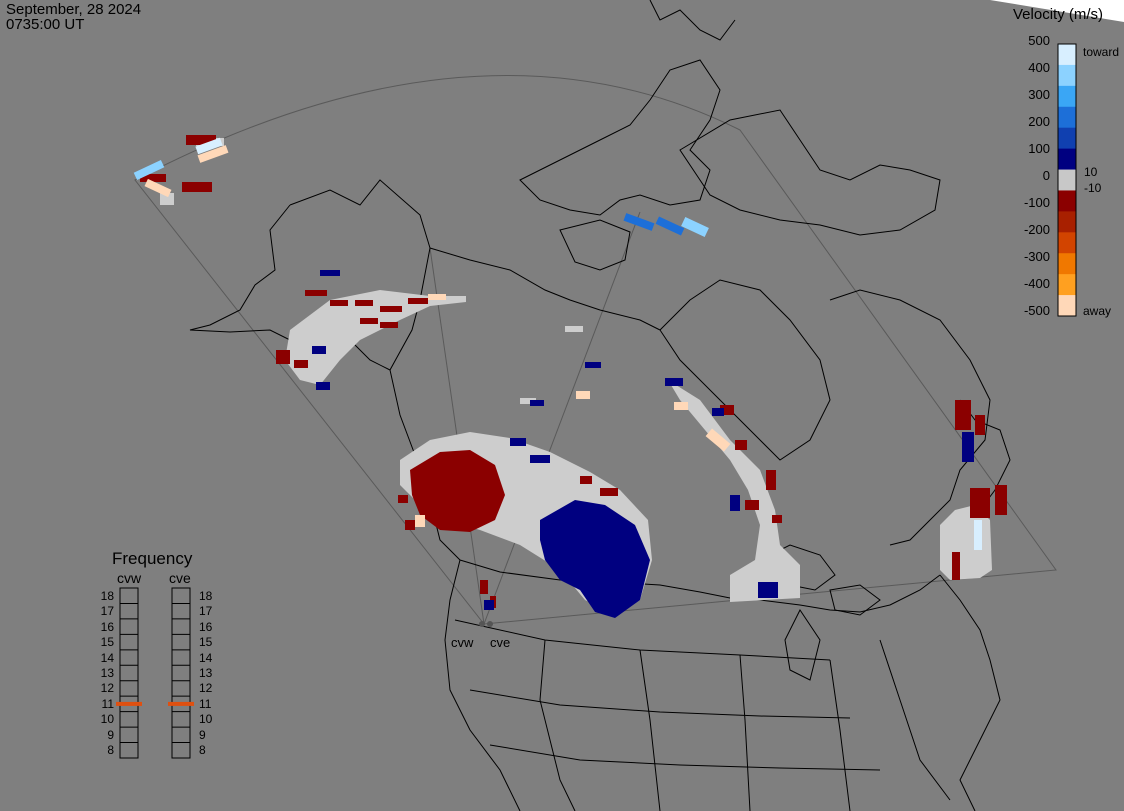 This screenshot has height=811, width=1124. What do you see at coordinates (1039, 94) in the screenshot?
I see `colorbar-tick: 300` at bounding box center [1039, 94].